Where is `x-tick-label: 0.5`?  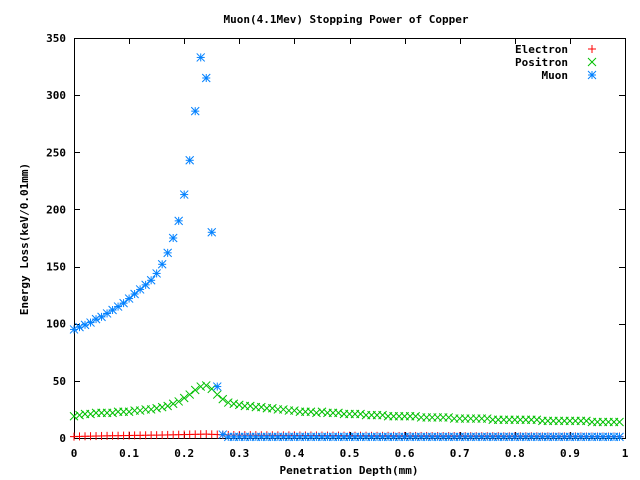
x-tick-label: 0.5 is located at coordinates (350, 453).